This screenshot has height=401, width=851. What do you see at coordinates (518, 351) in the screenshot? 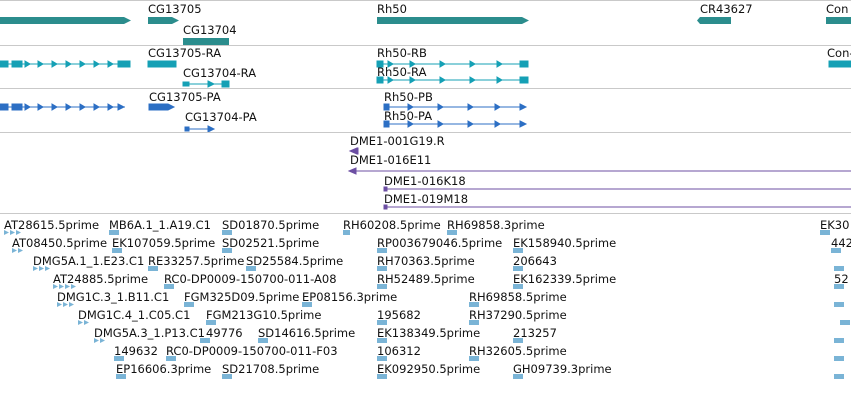
I see `est-label: RH32605.5prime` at bounding box center [518, 351].